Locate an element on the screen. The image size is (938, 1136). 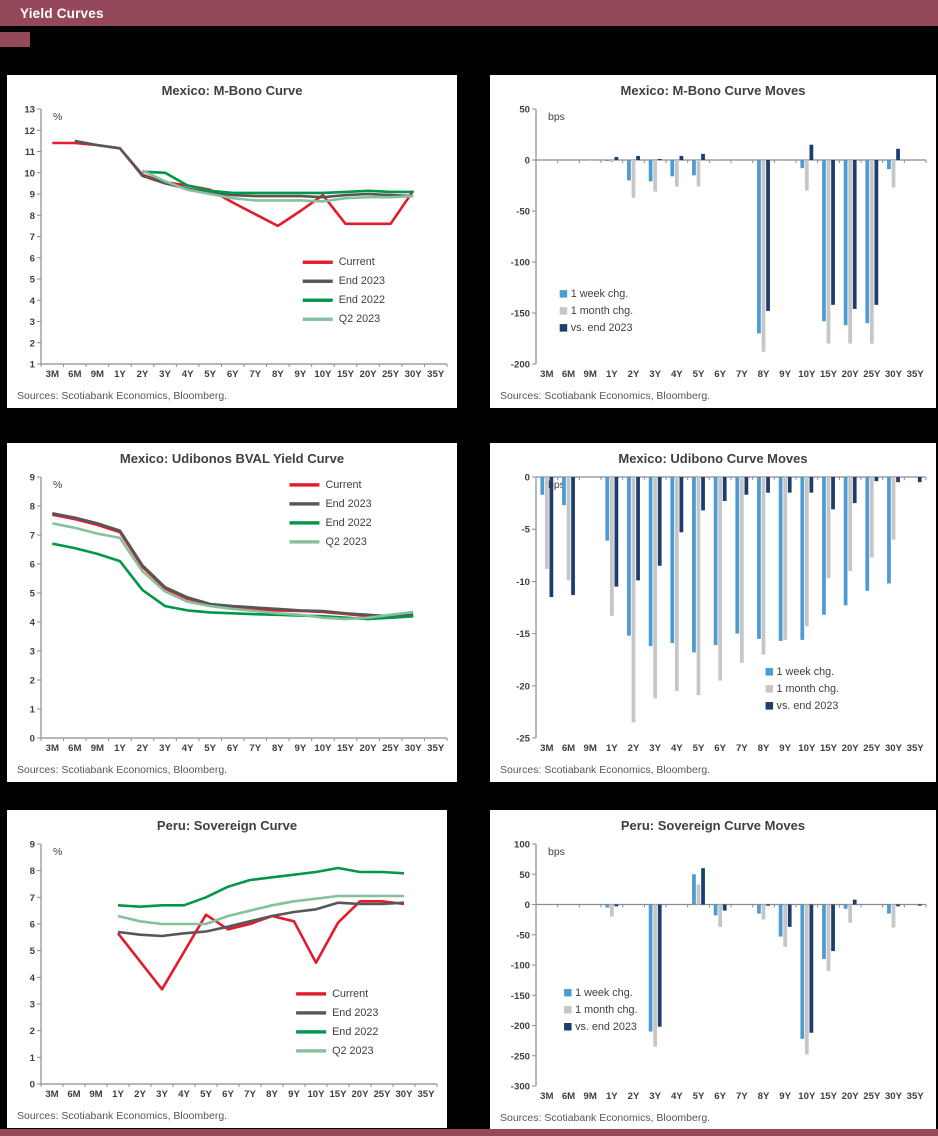
x-tick-label: 8Y is located at coordinates (278, 748).